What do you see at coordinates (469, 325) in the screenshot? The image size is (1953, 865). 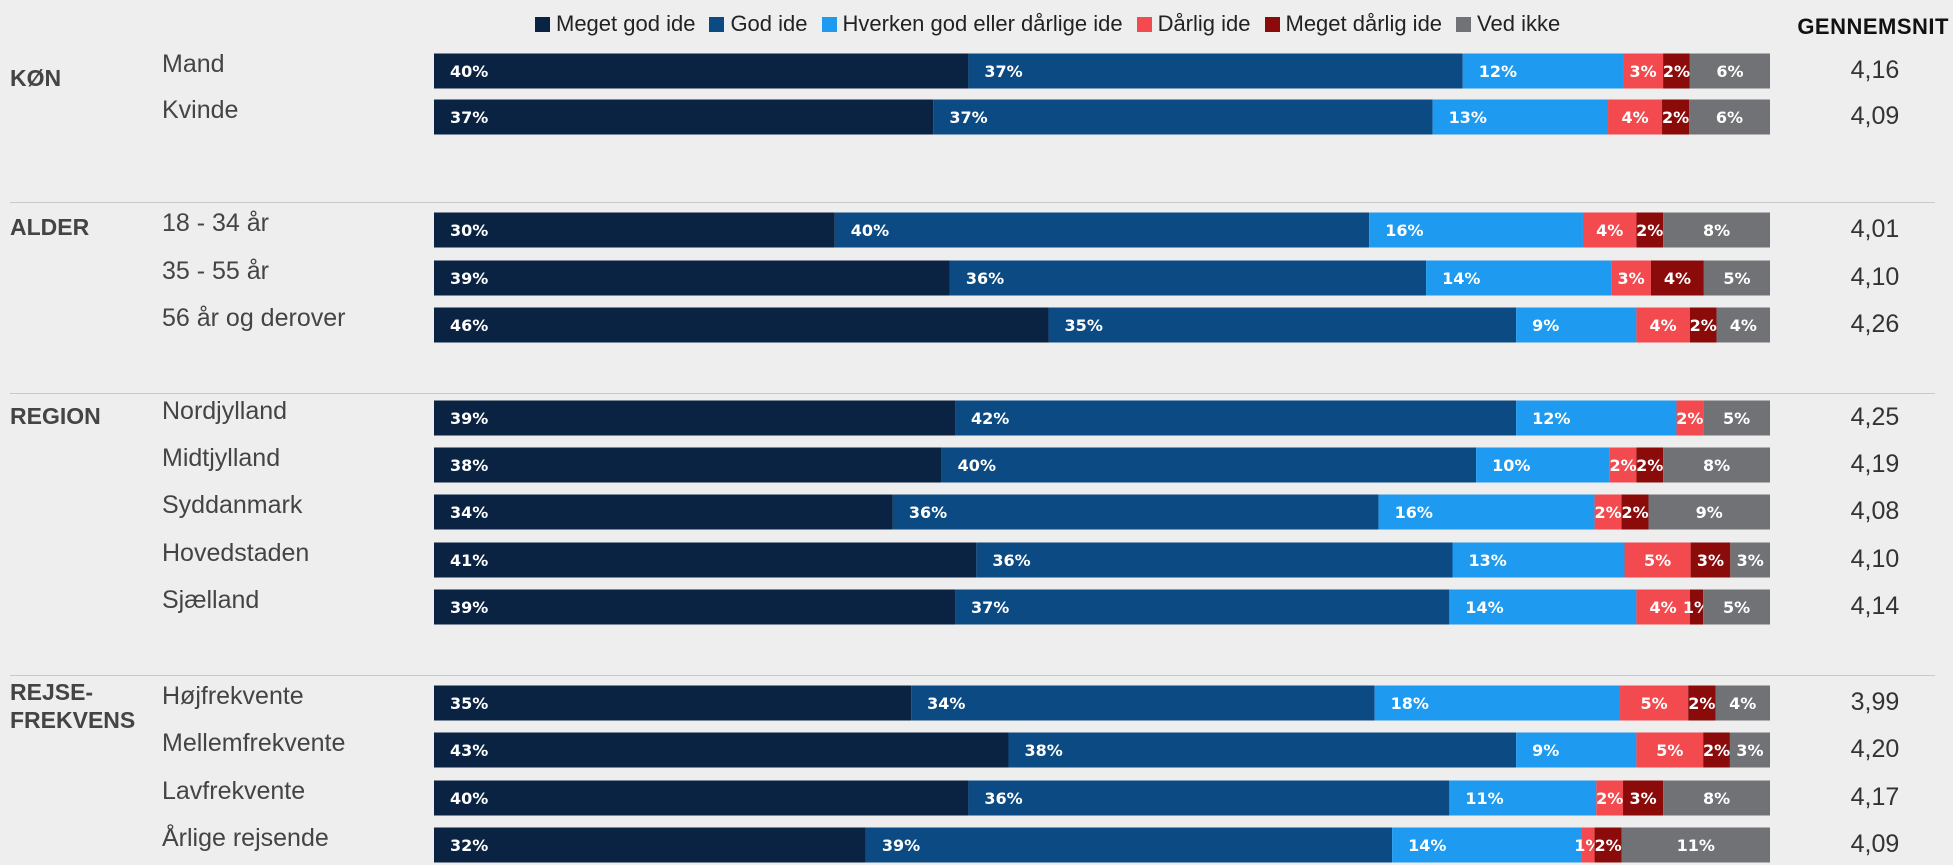 I see `bar-data-label: 46%` at bounding box center [469, 325].